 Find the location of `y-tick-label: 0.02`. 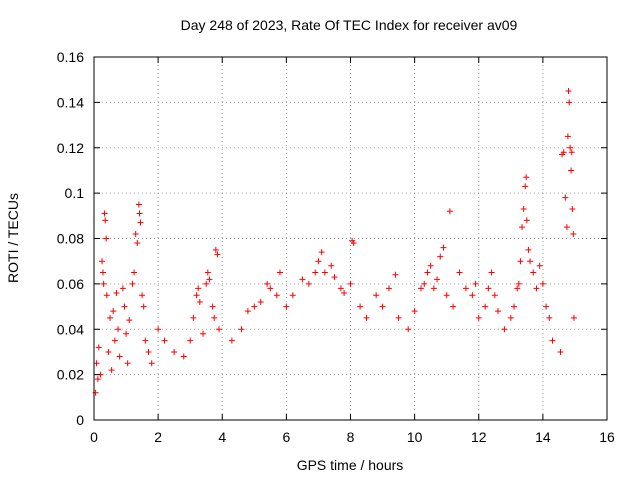

y-tick-label: 0.02 is located at coordinates (70, 375).